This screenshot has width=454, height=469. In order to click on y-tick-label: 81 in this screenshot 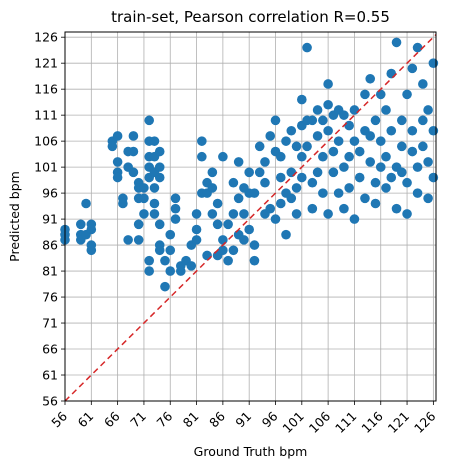, I will do `click(50, 271)`.